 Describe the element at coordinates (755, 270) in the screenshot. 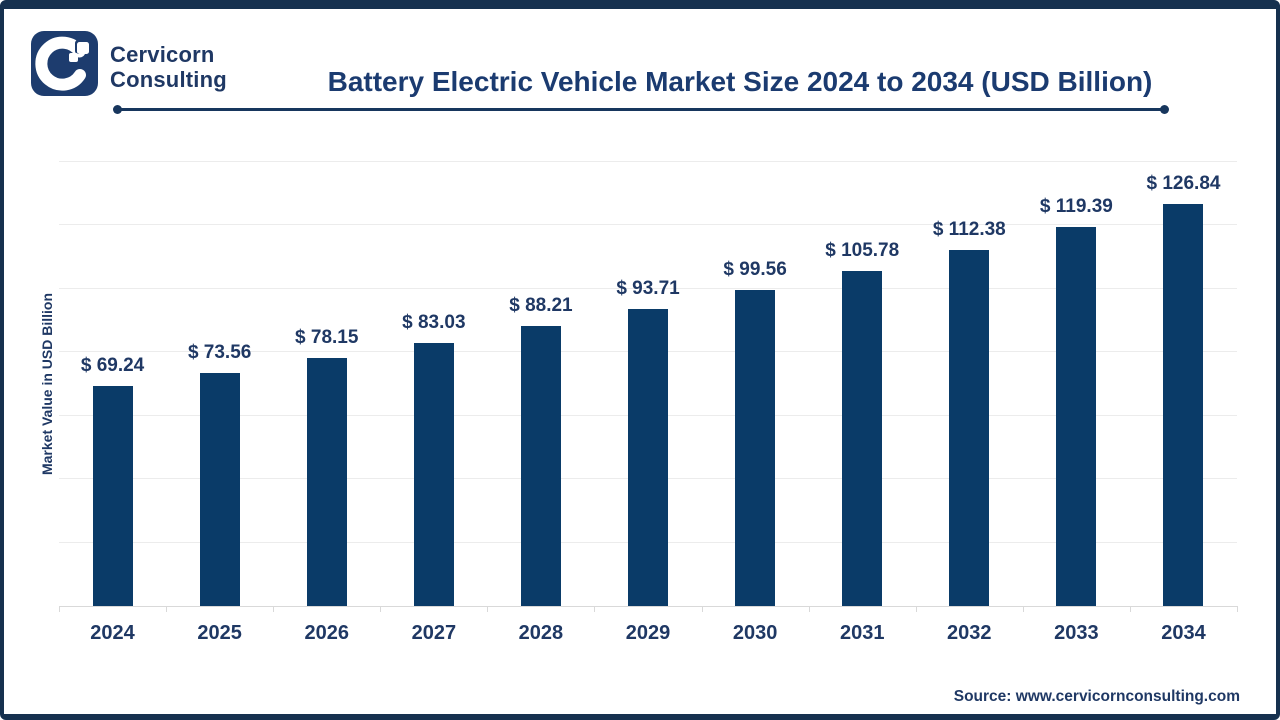

I see `bar-value-label: $ 99.56` at that location.